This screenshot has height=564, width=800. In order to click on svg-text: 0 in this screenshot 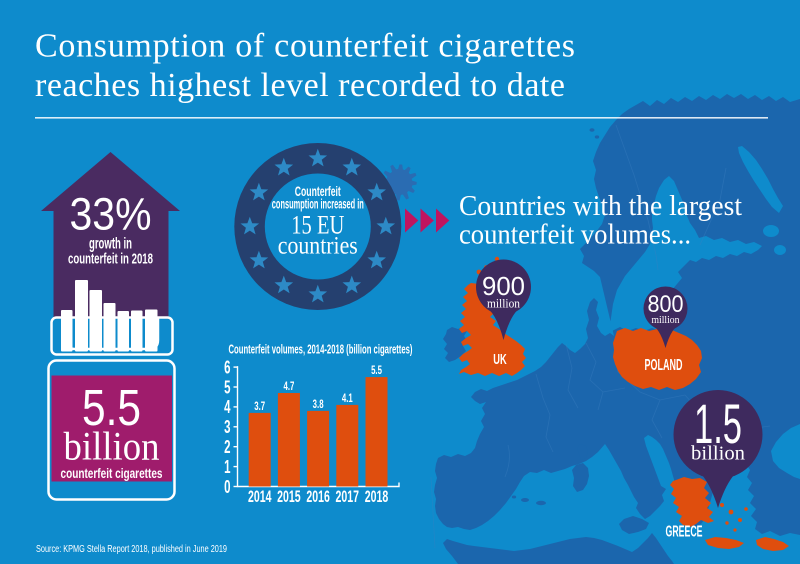, I will do `click(227, 487)`.